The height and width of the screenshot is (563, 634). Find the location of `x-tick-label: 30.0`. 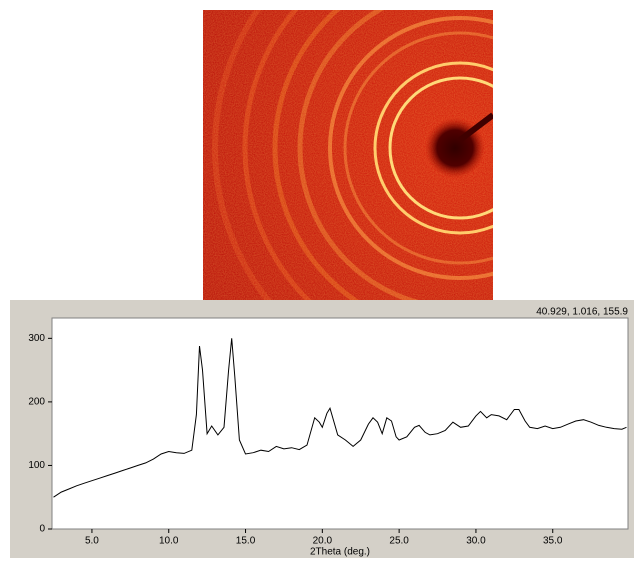

x-tick-label: 30.0 is located at coordinates (476, 541).